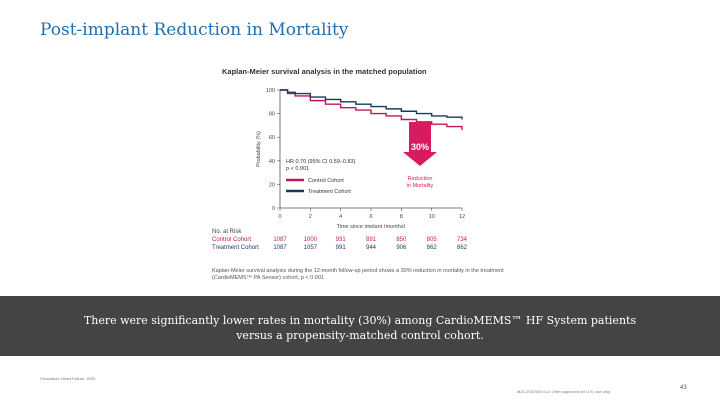  I want to click on risk-cell: 891, so click(371, 240).